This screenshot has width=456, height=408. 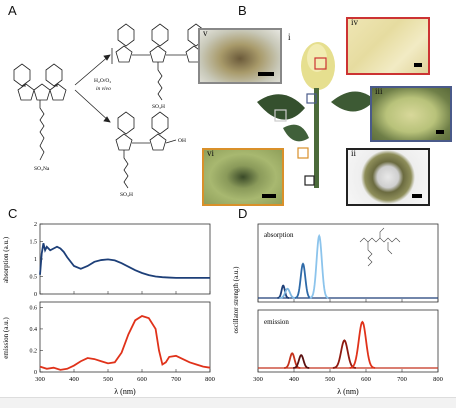 I want to click on inset-label-vi: vi, so click(x=211, y=153).